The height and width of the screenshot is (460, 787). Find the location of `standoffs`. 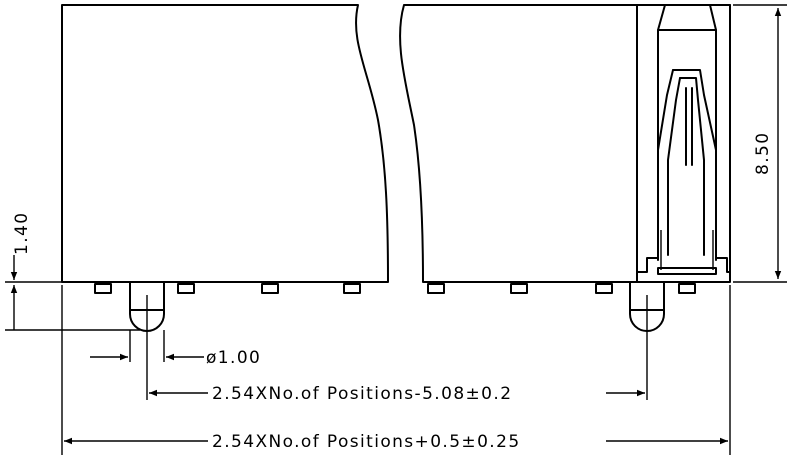

standoffs is located at coordinates (395, 288).